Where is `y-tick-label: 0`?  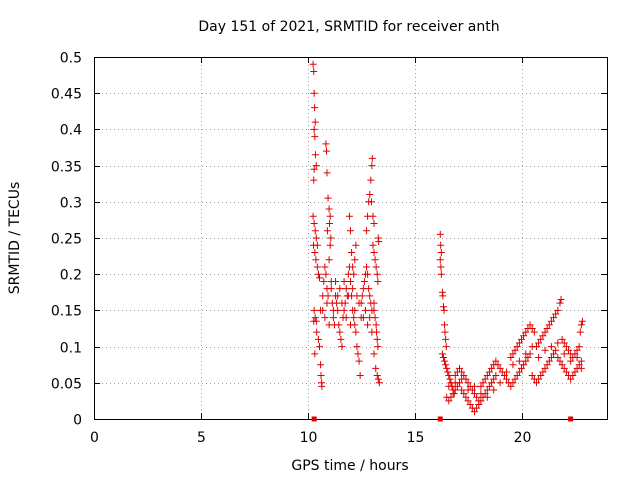
y-tick-label: 0 is located at coordinates (77, 421).